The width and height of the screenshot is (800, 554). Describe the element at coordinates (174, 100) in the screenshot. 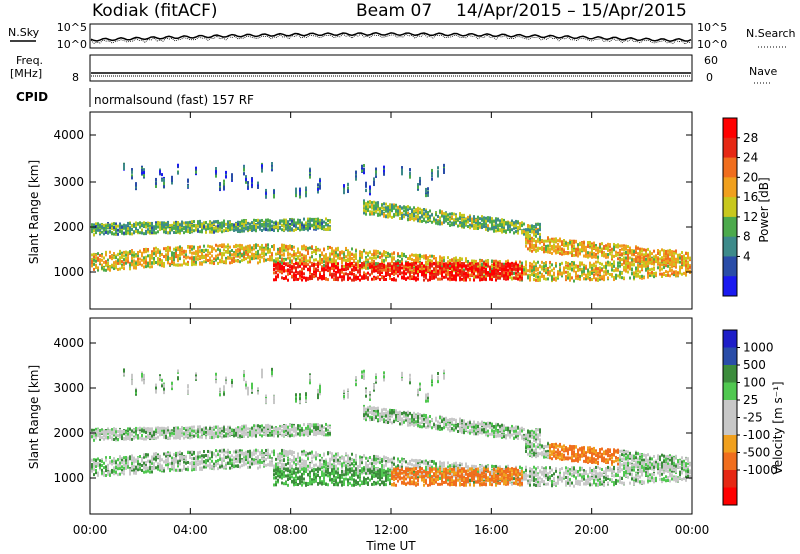

I see `cpid-text: normalsound (fast) 157 RF` at that location.